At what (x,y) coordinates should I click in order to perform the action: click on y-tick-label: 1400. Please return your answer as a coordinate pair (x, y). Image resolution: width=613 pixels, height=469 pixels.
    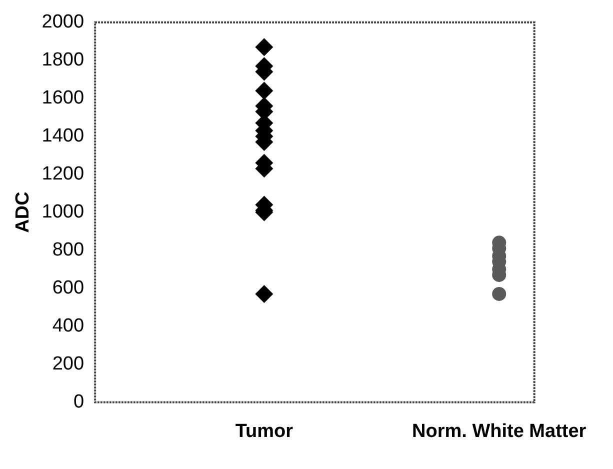
    Looking at the image, I should click on (63, 136).